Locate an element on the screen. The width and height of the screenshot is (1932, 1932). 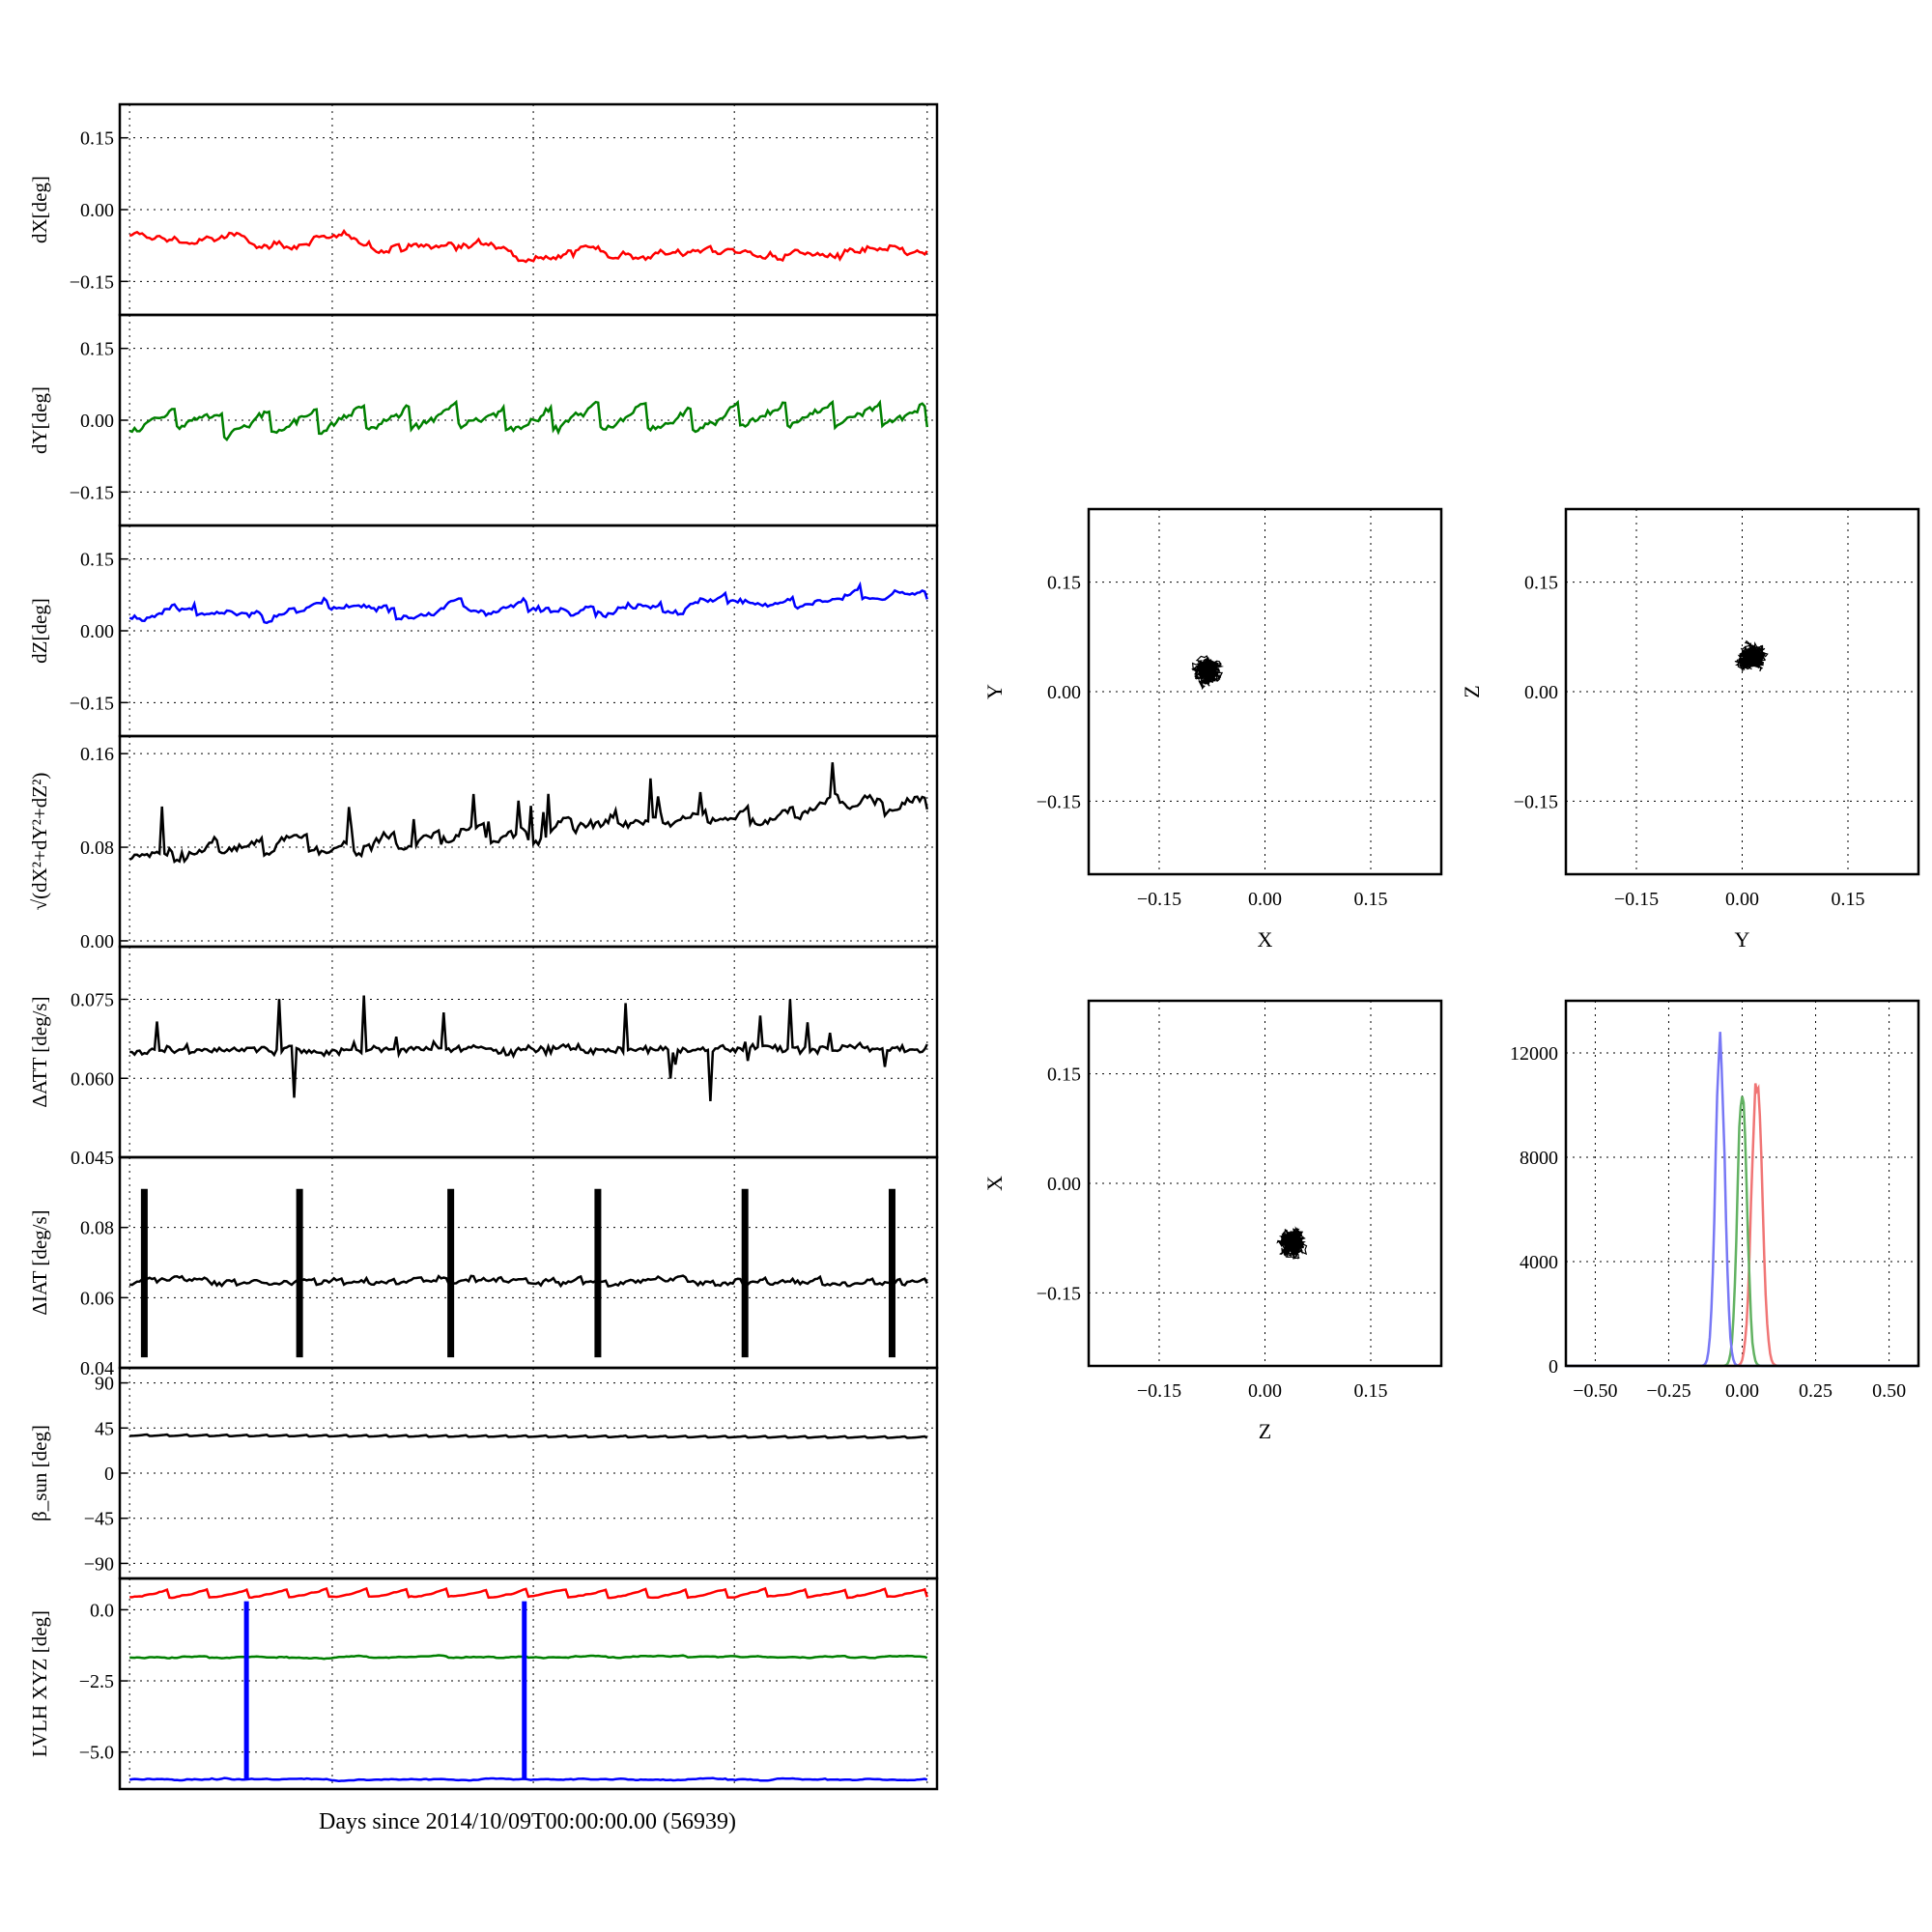
panel-lvlh-ytick-label-2: −5.0 is located at coordinates (96, 1753).